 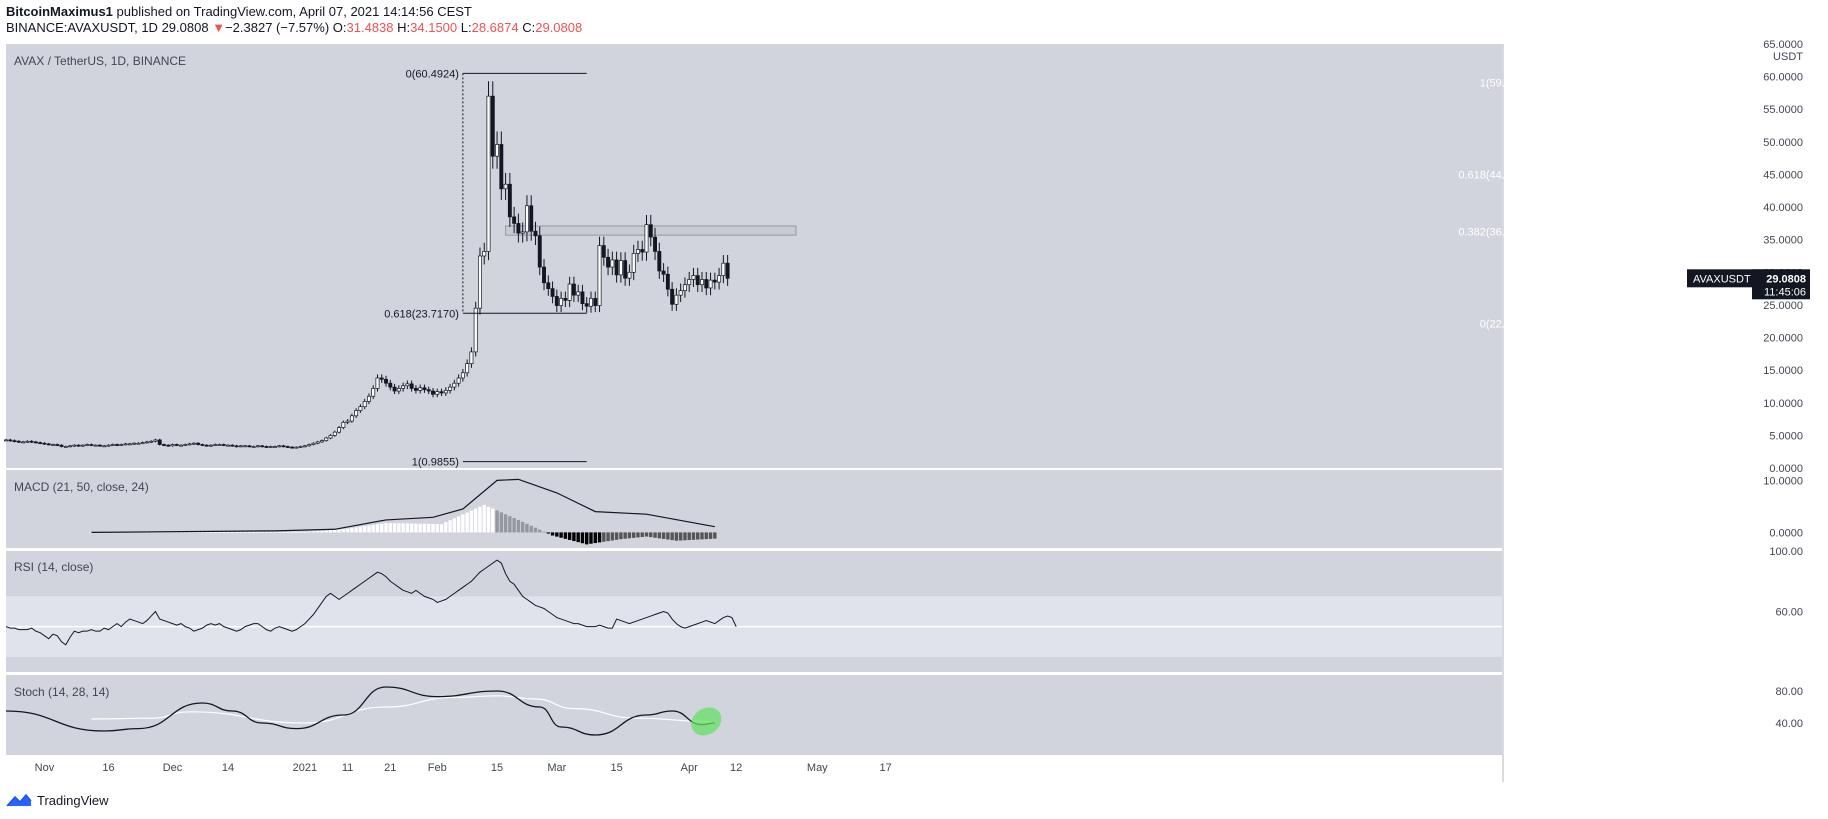 What do you see at coordinates (403, 709) in the screenshot?
I see `stoch-d-line` at bounding box center [403, 709].